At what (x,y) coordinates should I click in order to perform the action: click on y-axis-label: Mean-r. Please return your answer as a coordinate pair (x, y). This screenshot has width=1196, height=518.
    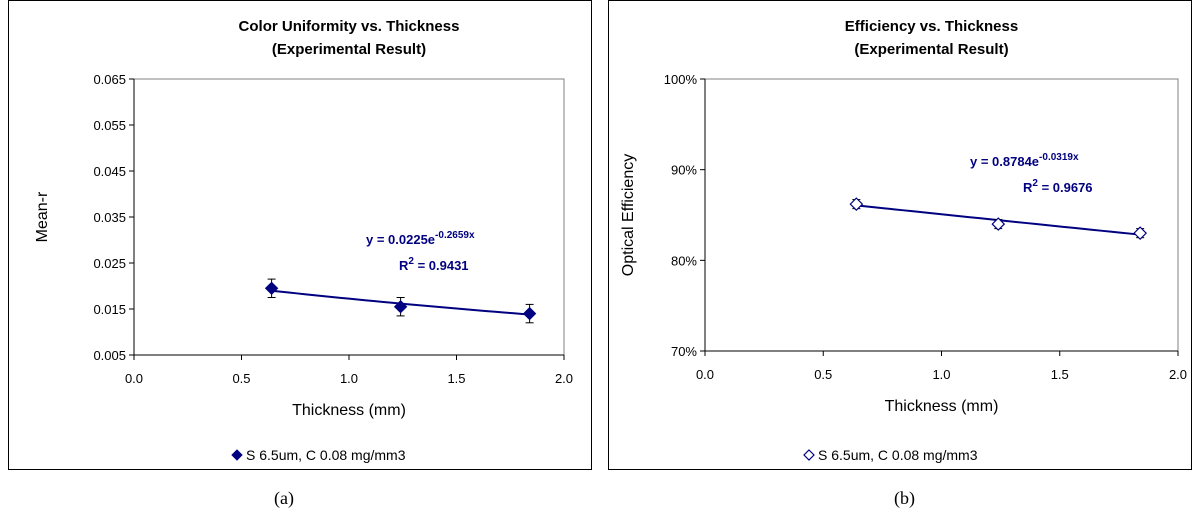
    Looking at the image, I should click on (42, 216).